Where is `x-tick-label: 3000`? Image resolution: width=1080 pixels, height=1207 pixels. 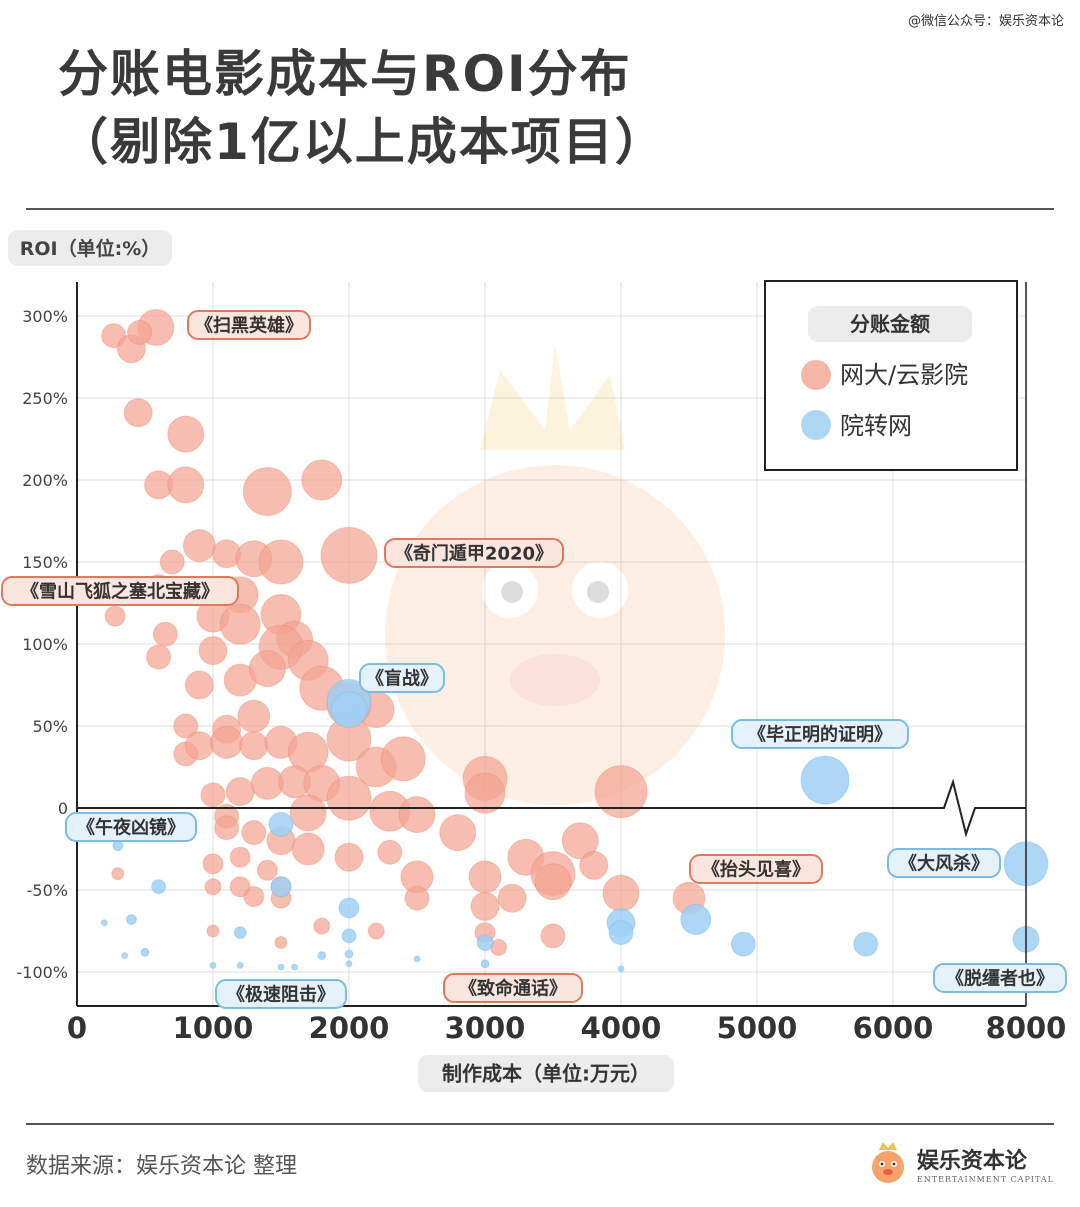 x-tick-label: 3000 is located at coordinates (485, 1028).